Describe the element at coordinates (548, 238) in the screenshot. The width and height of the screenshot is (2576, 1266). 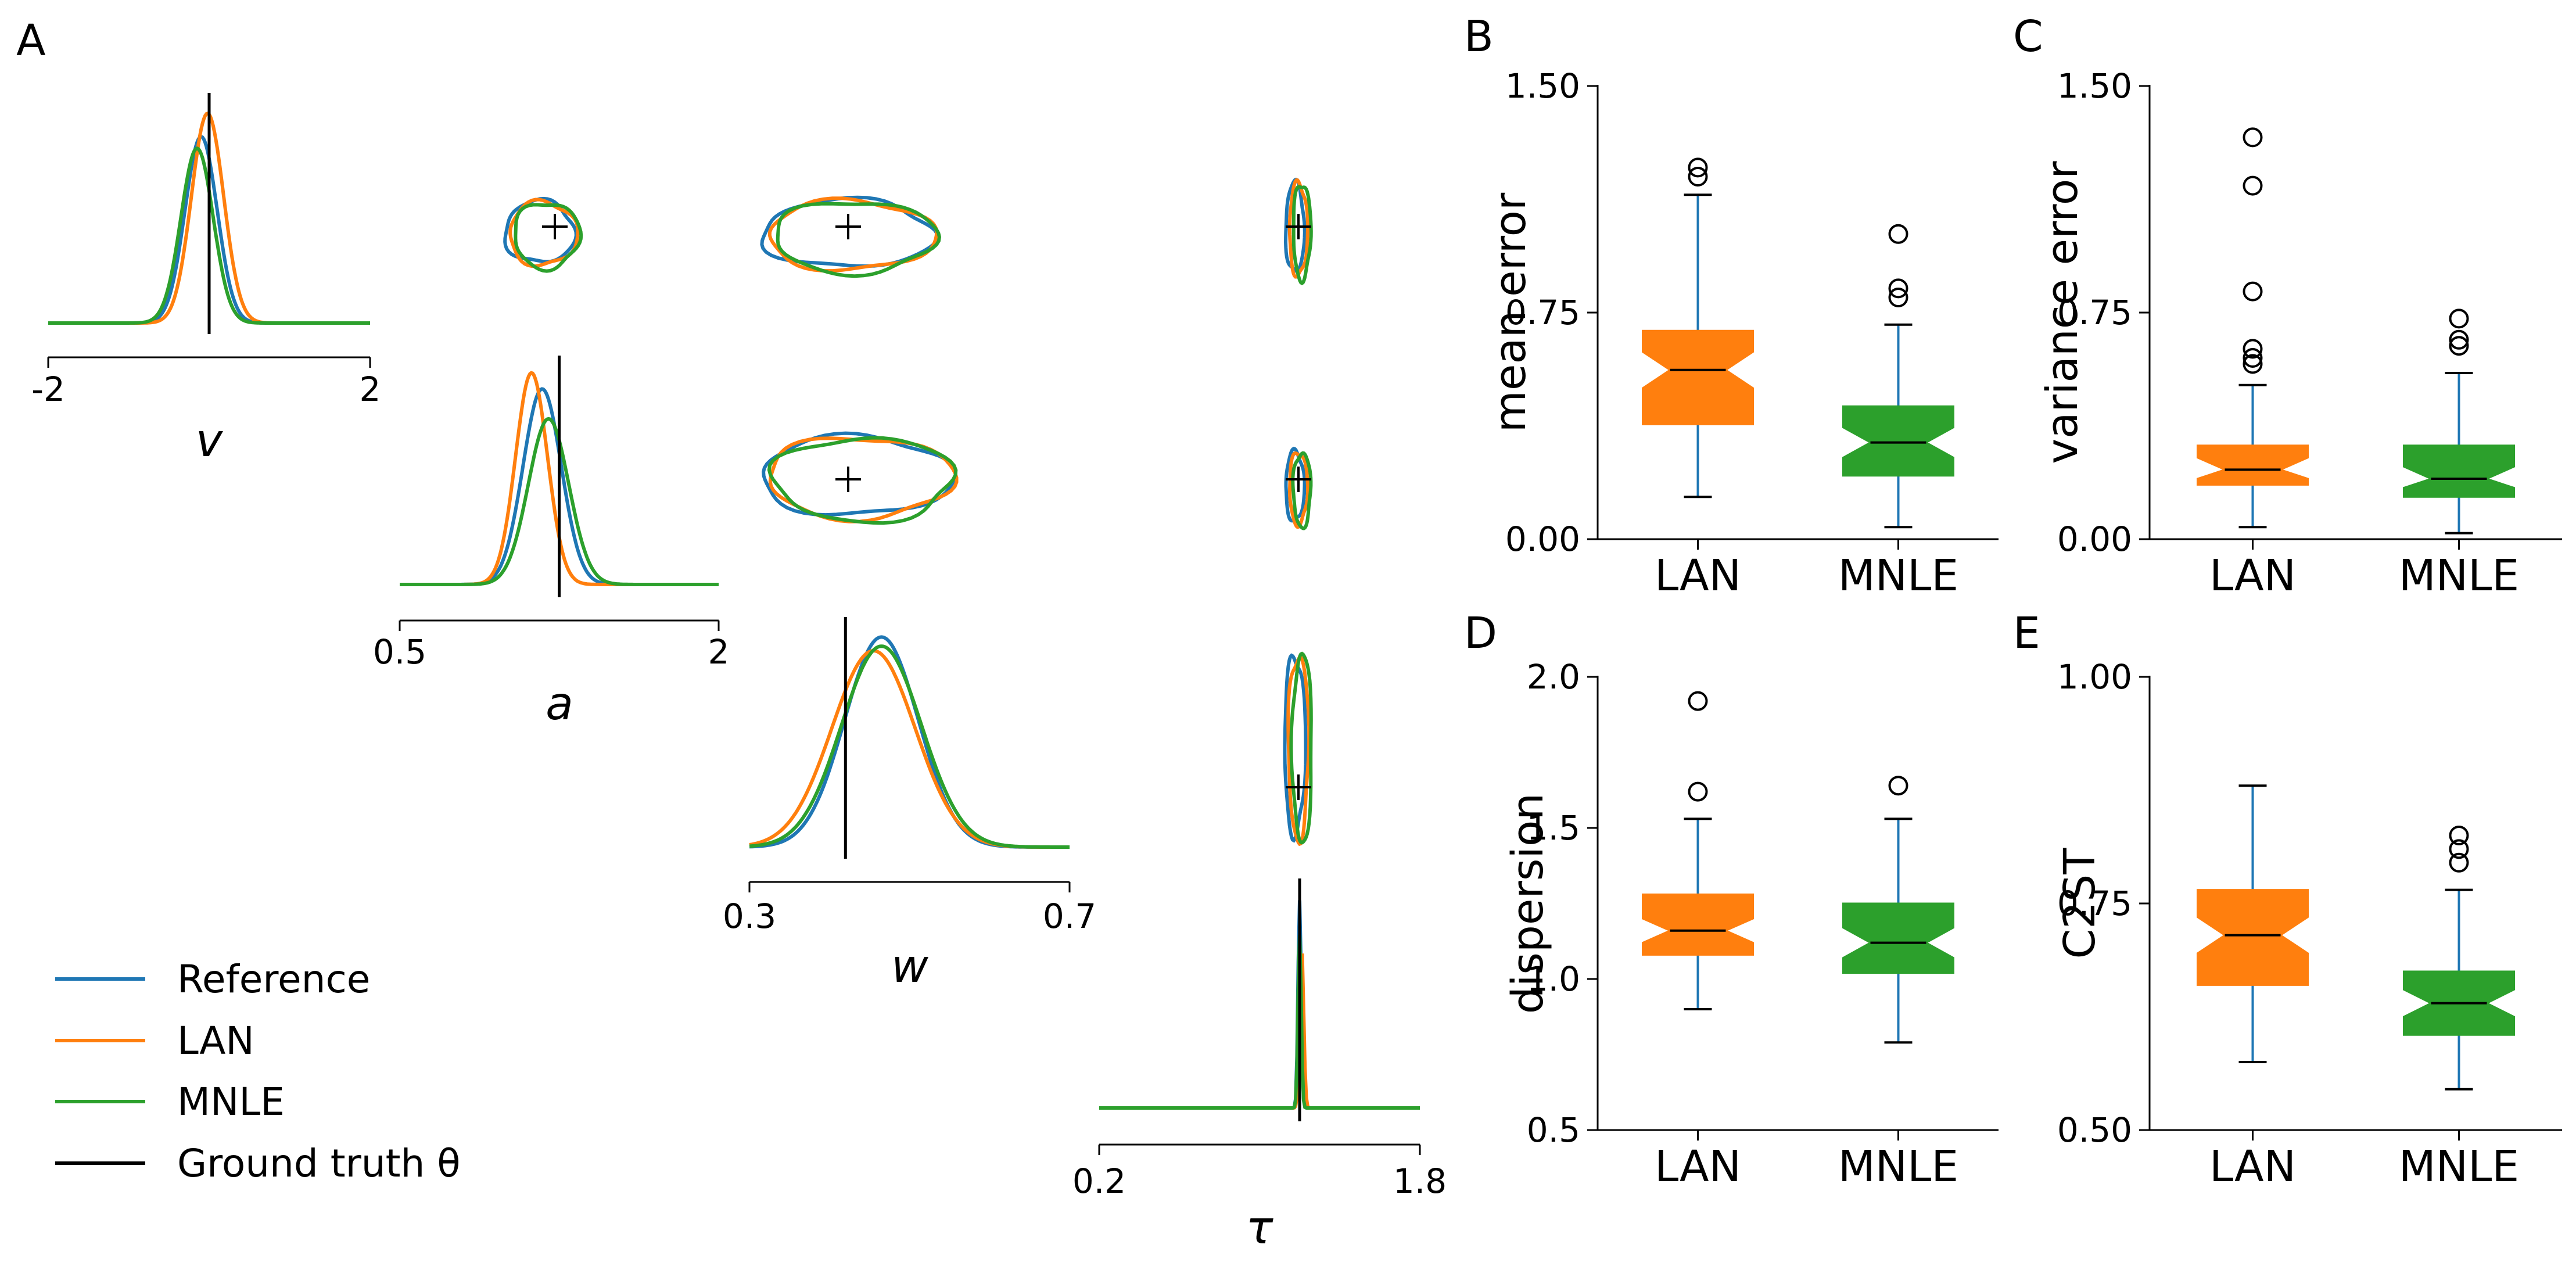
I see `contour-mnle-a-vs-v` at that location.